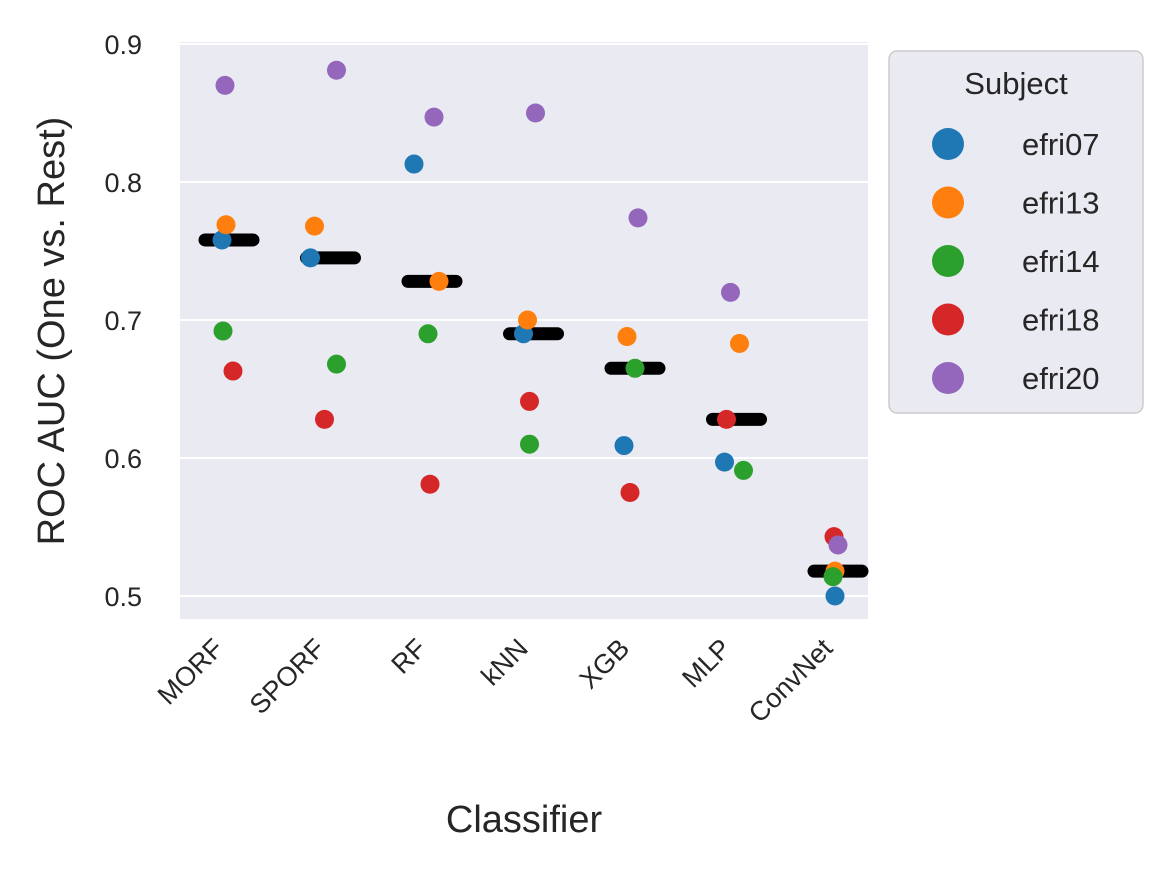  I want to click on y-tick-label: 0.5, so click(123, 597).